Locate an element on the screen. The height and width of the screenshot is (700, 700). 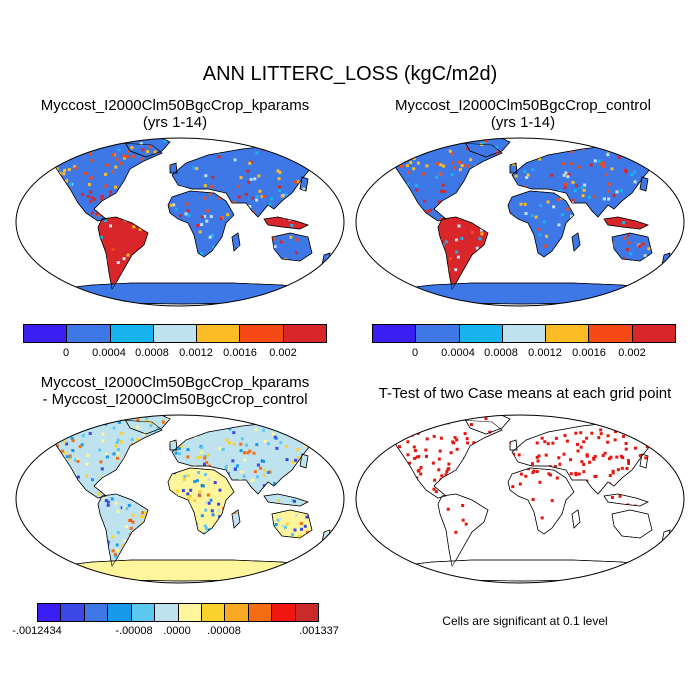
panel-title-line2: - Myccost_I2000Clm50BgcCrop_control is located at coordinates (175, 399).